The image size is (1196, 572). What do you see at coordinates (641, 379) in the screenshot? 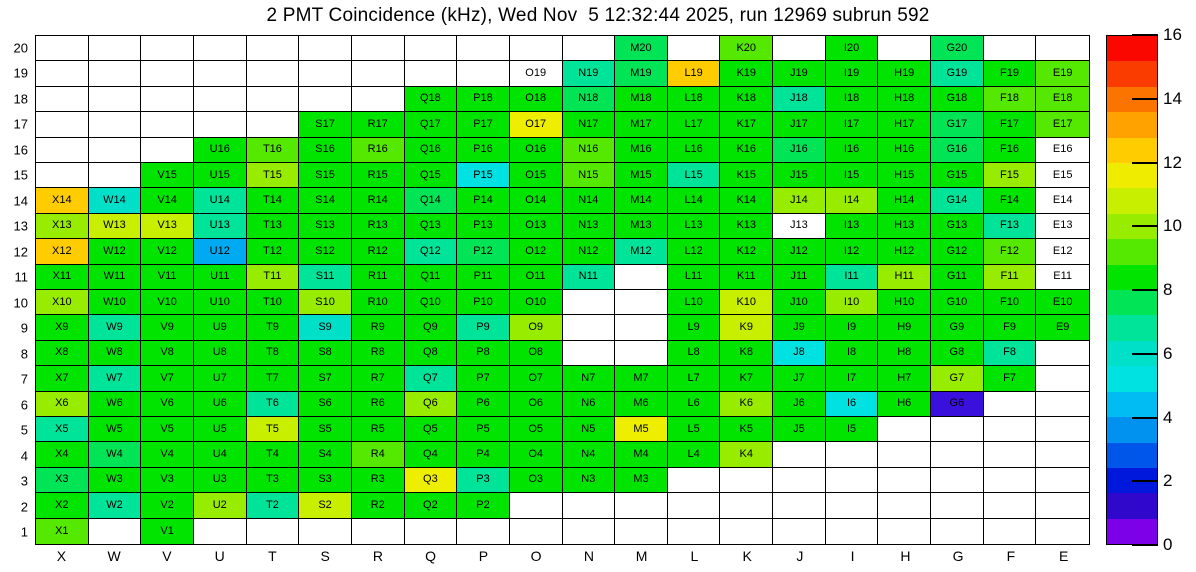
I see `heatmap-cell: M7` at bounding box center [641, 379].